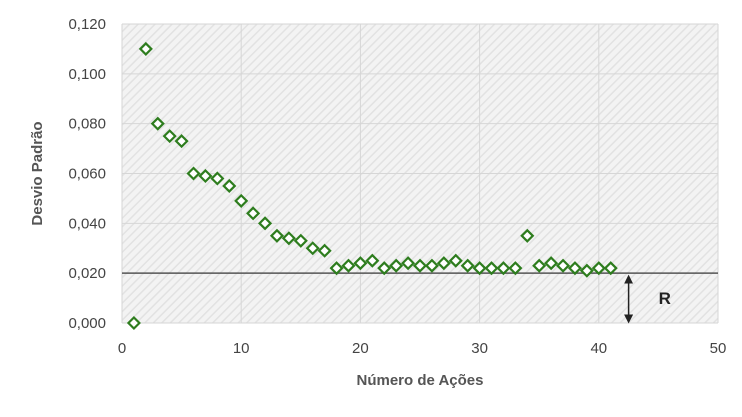 The width and height of the screenshot is (742, 417). What do you see at coordinates (598, 348) in the screenshot?
I see `x-tick-label: 40` at bounding box center [598, 348].